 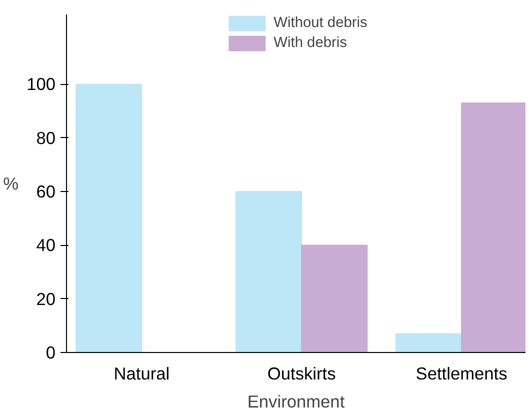 What do you see at coordinates (46, 192) in the screenshot?
I see `y-tick-label: 60` at bounding box center [46, 192].